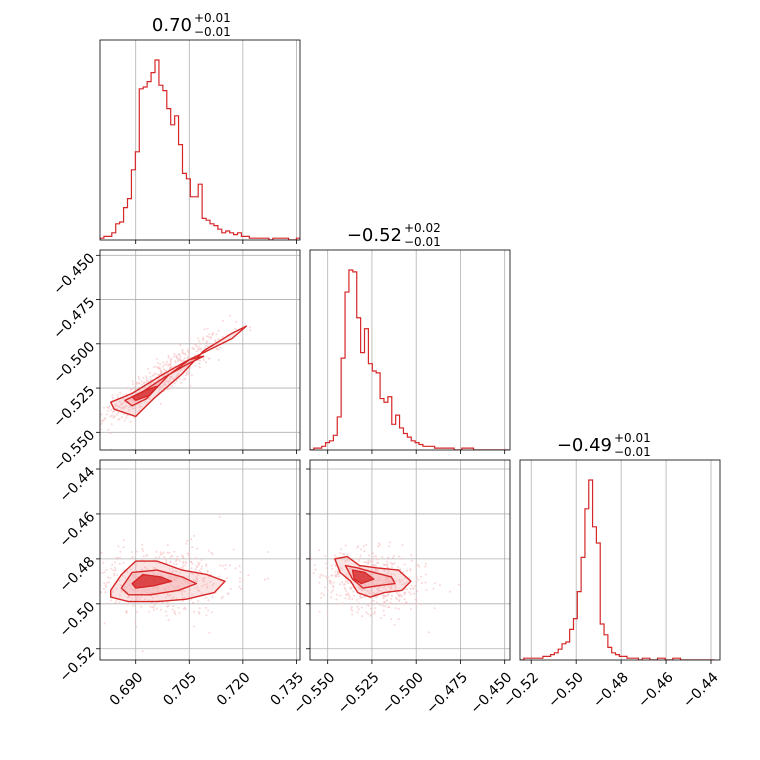 The width and height of the screenshot is (760, 760). Describe the element at coordinates (610, 571) in the screenshot. I see `panel-2-2: −0.52 −0.50 −0.48 −0.46 −0.44−0.49 +0.01−0.01` at that location.